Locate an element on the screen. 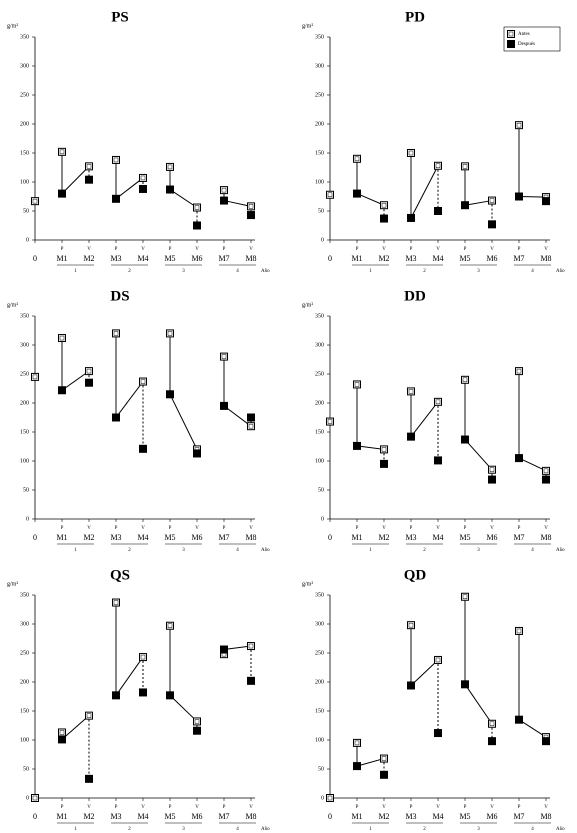  chart-title: PS is located at coordinates (120, 17).